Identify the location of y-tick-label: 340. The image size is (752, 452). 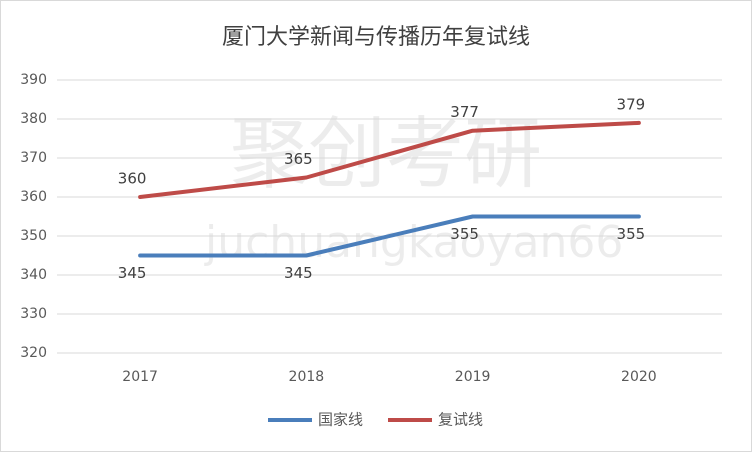
(33, 275).